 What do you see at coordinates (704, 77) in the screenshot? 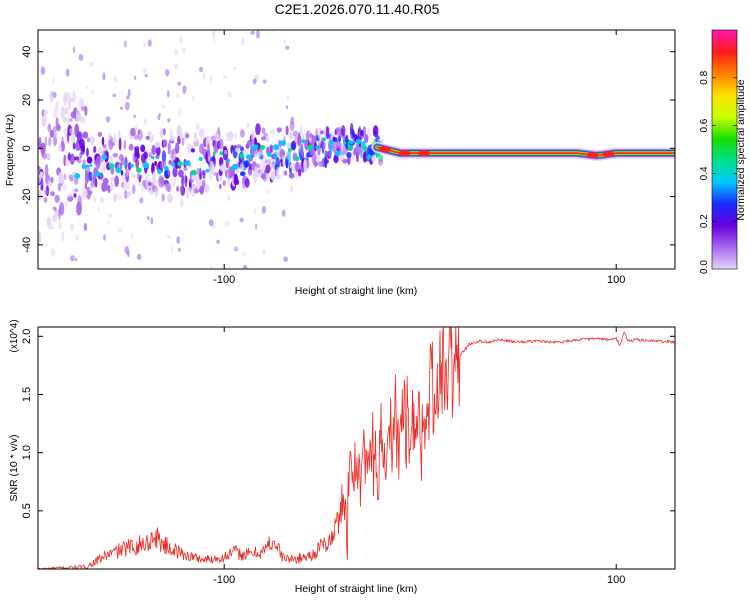
I see `colorbar-tick-label: 0.8` at bounding box center [704, 77].